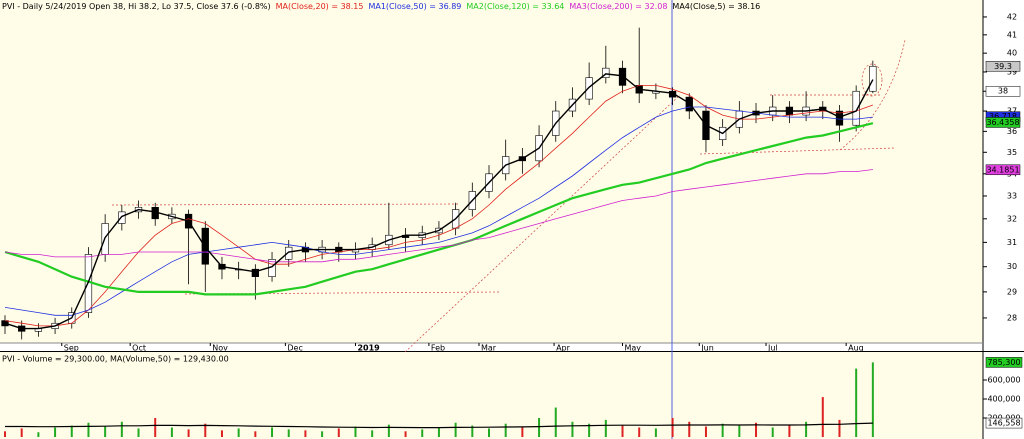  What do you see at coordinates (707, 348) in the screenshot?
I see `x-tick-label: Jun` at bounding box center [707, 348].